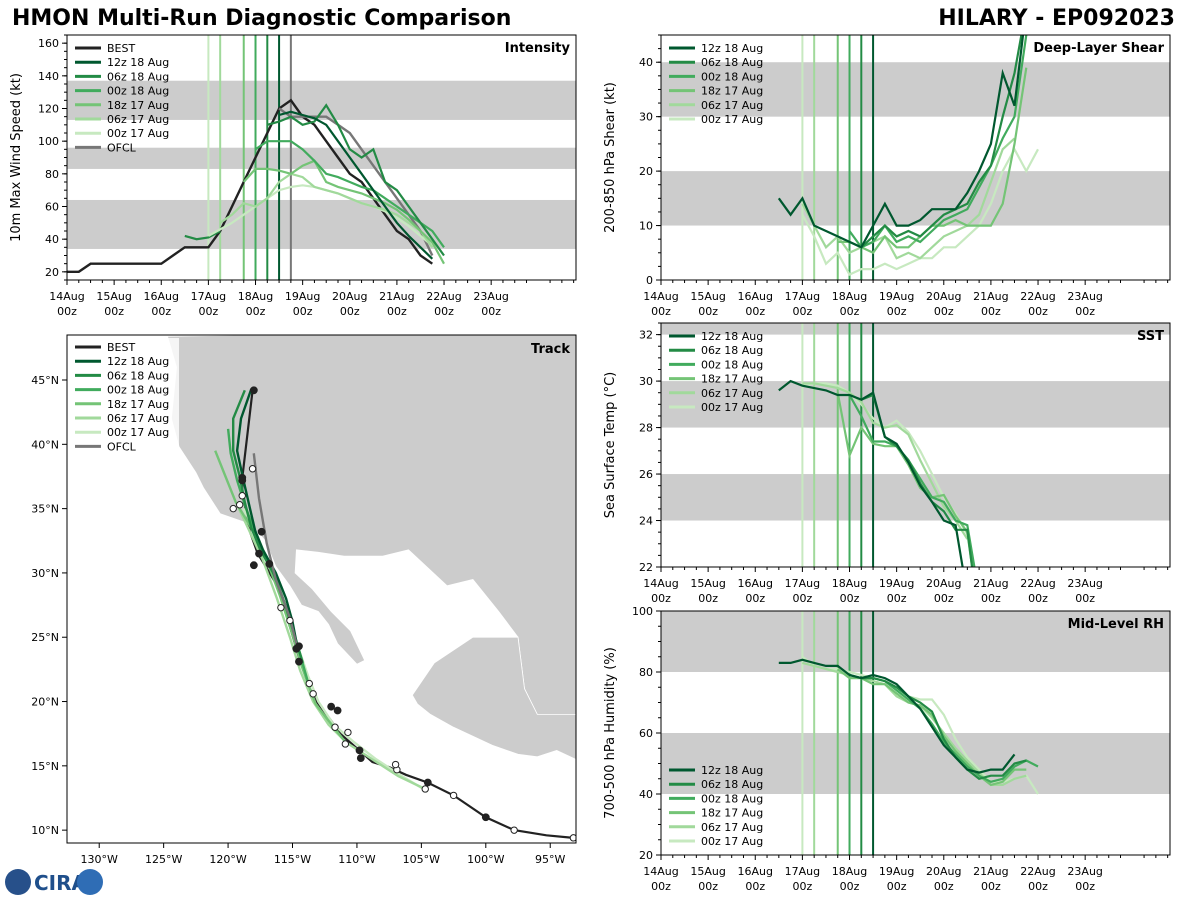  What do you see at coordinates (1084, 296) in the screenshot?
I see `x-tick-label: 23Aug` at bounding box center [1084, 296].